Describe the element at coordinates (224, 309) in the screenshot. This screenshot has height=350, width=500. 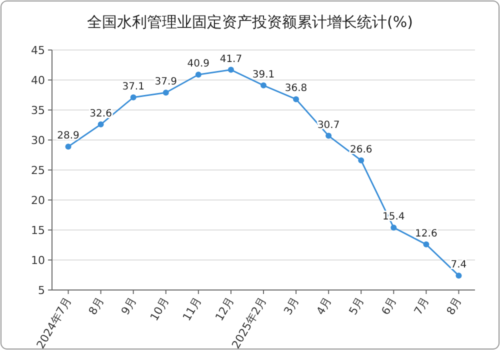
I see `xtick: 12月` at that location.